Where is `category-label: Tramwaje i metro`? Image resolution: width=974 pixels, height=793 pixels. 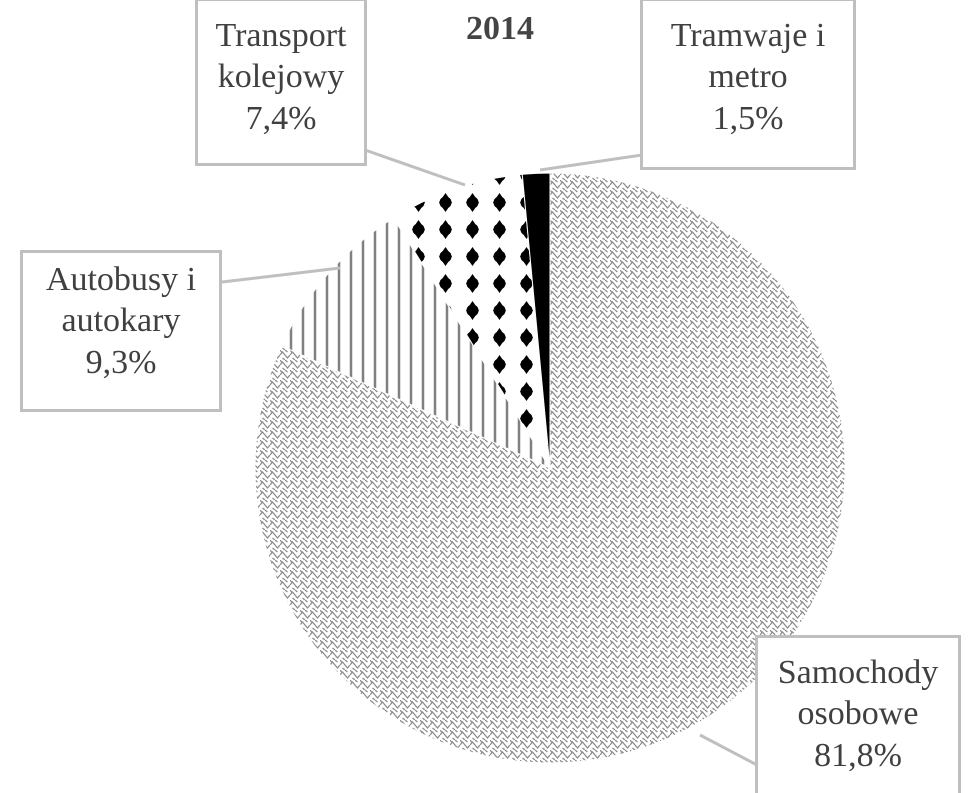 category-label: Tramwaje i metro is located at coordinates (748, 56).